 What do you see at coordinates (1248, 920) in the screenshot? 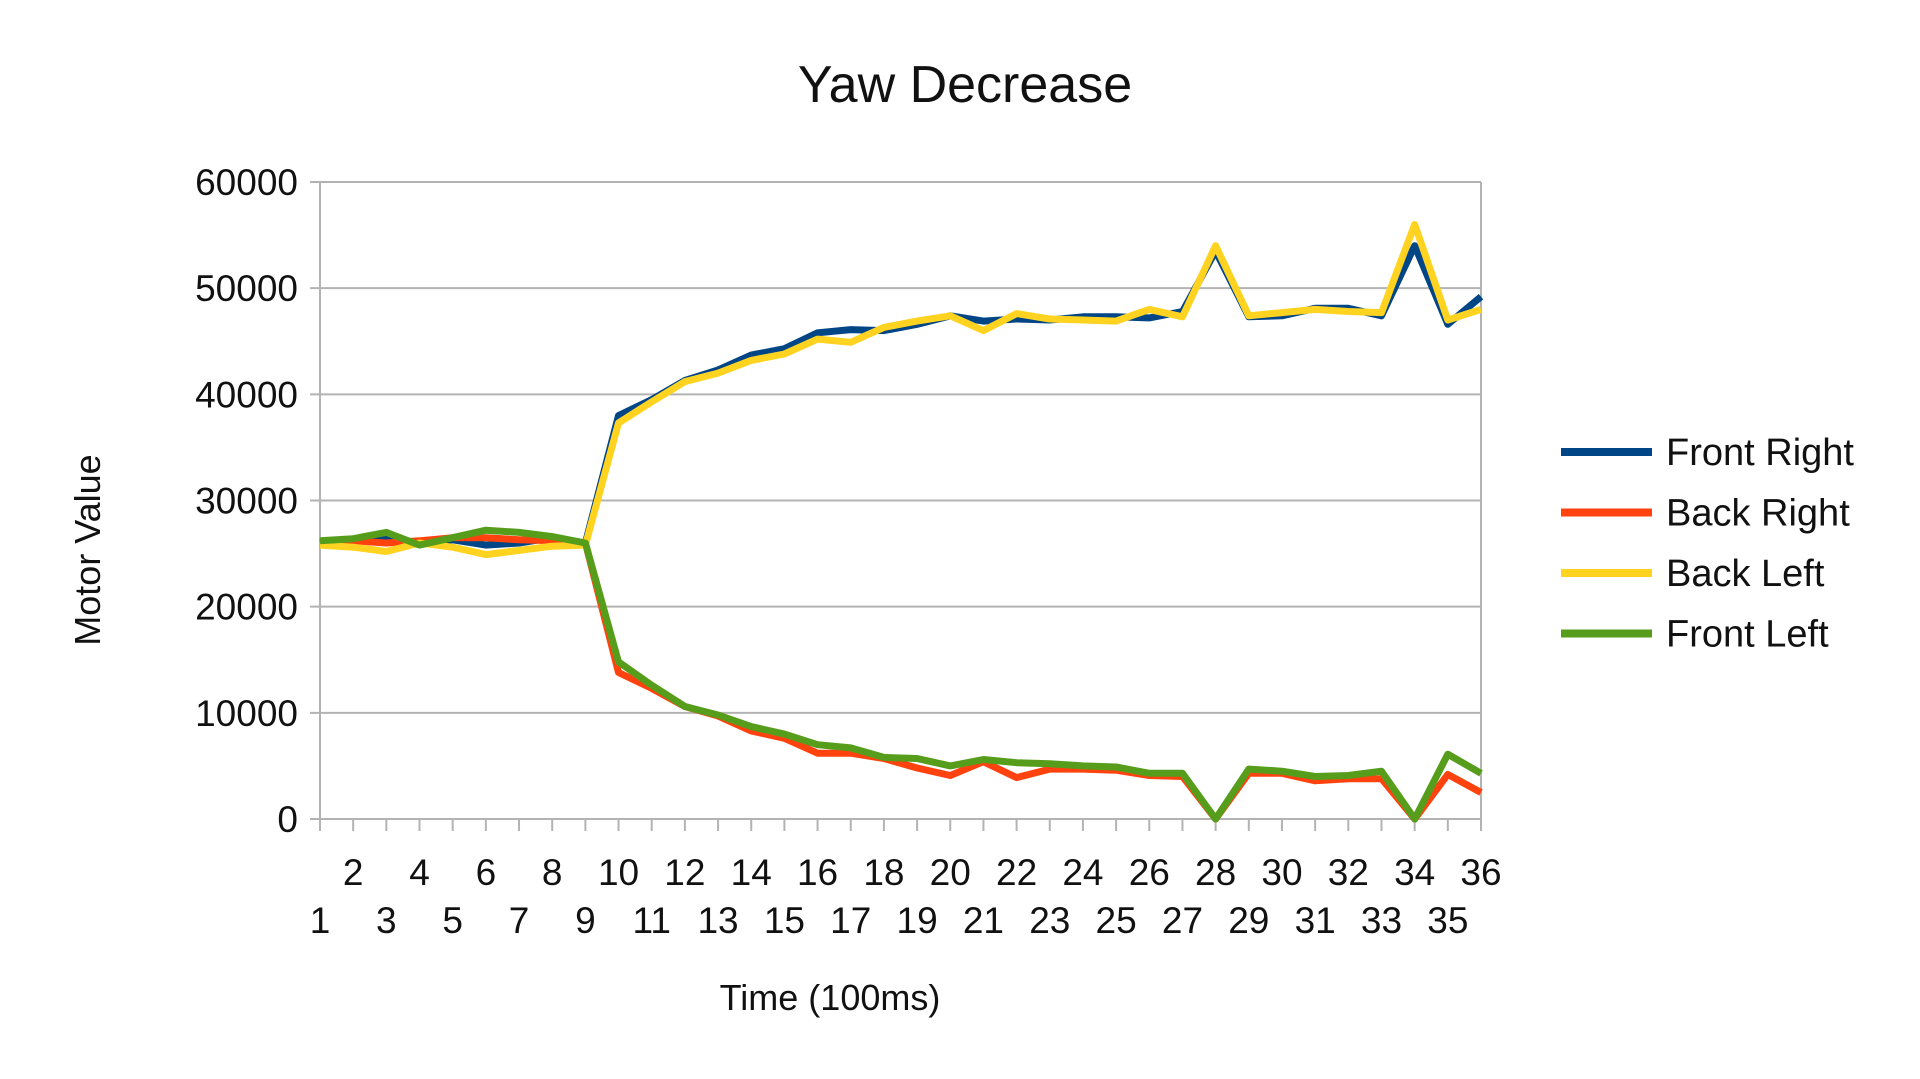
I see `x-tick-label: 29` at bounding box center [1248, 920].